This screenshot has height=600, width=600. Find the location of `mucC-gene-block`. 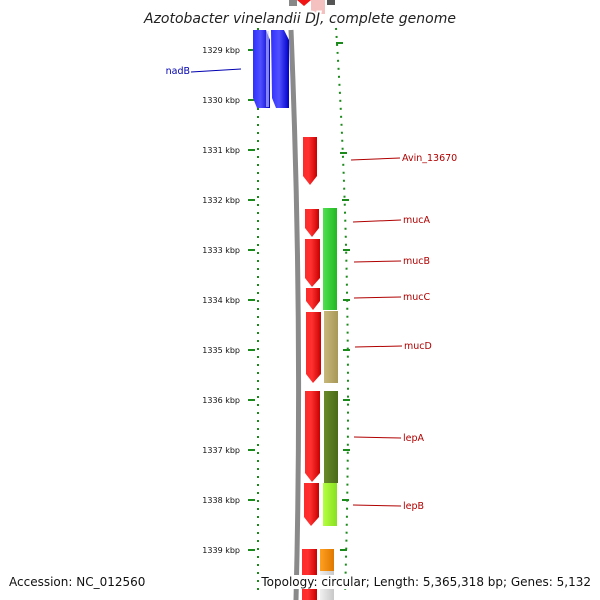

mucC-gene-block is located at coordinates (313, 299).